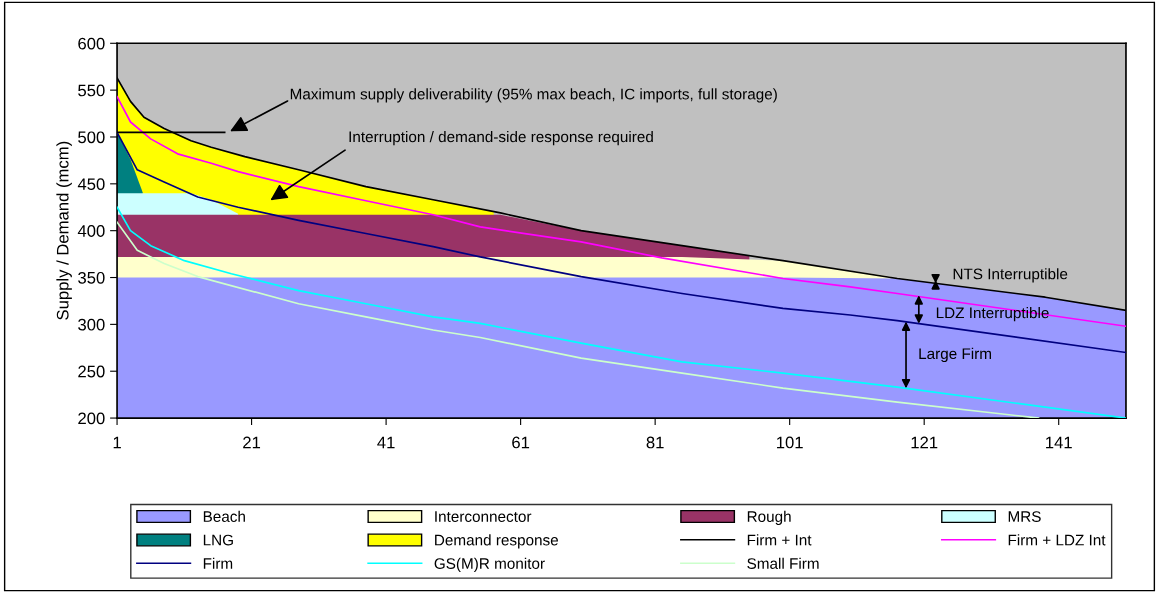 The height and width of the screenshot is (593, 1159). Describe the element at coordinates (1059, 442) in the screenshot. I see `x-tick-label: 141` at that location.